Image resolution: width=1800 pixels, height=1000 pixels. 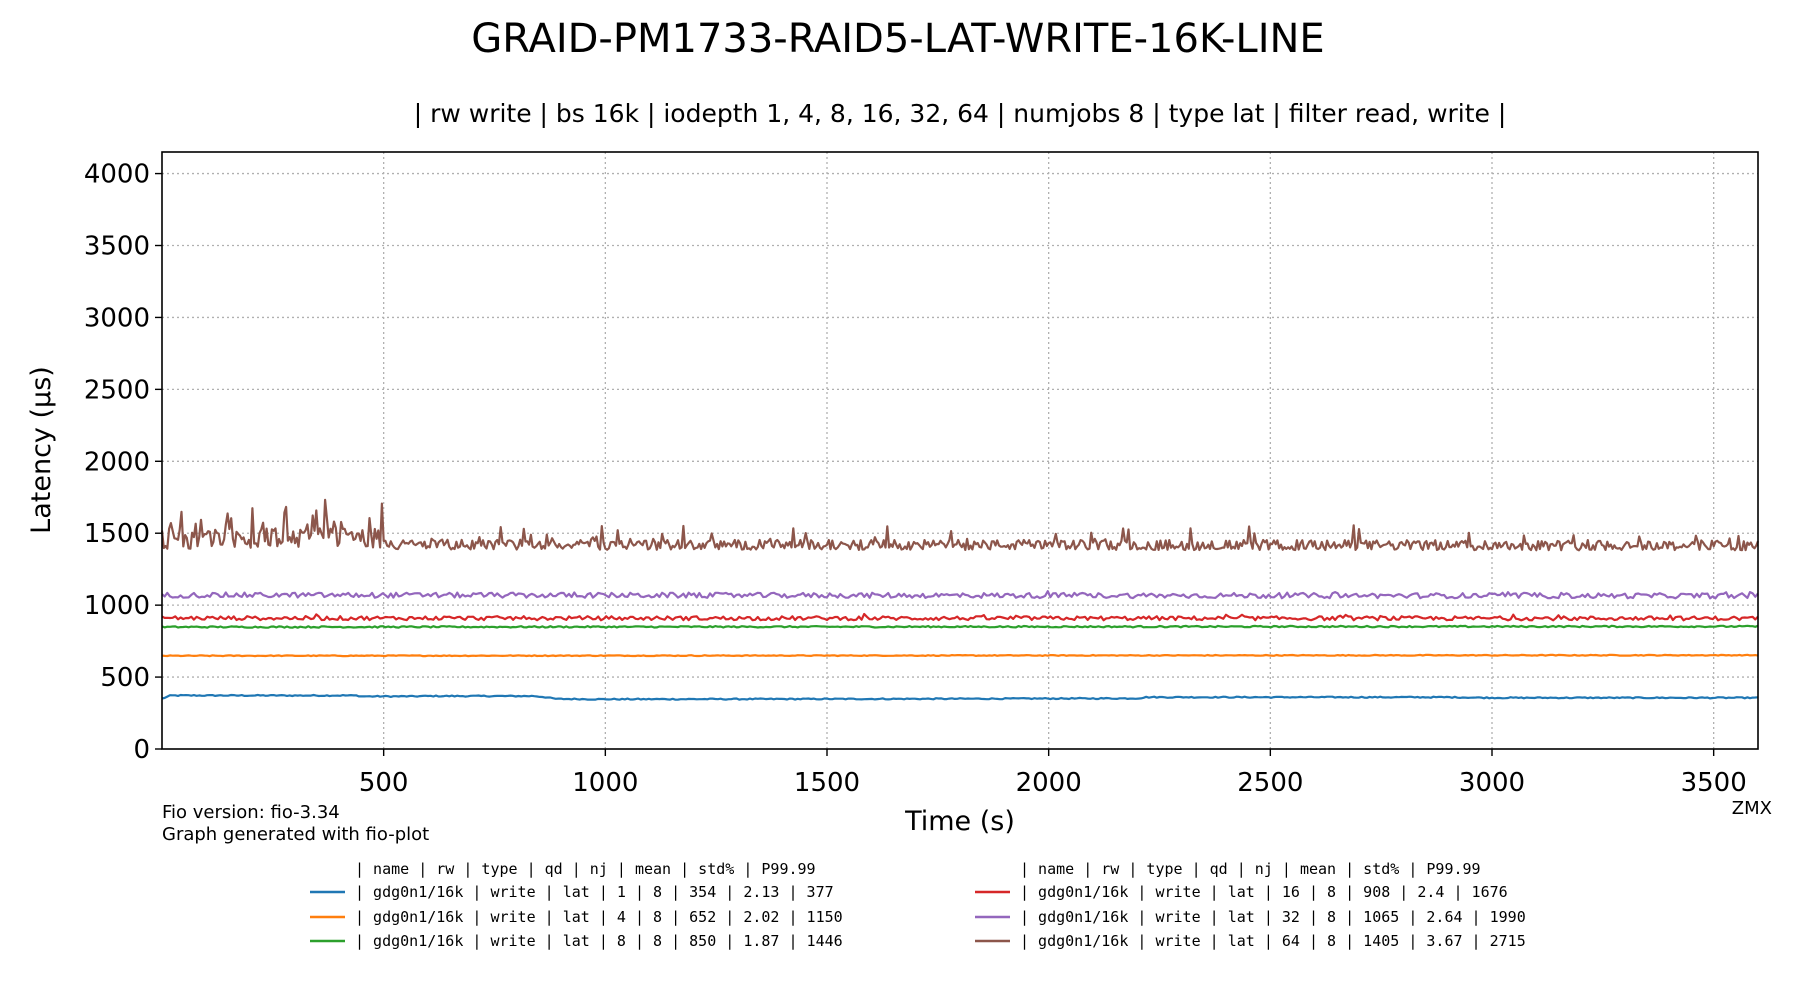 I want to click on y-tick-label: 1500, so click(x=117, y=534).